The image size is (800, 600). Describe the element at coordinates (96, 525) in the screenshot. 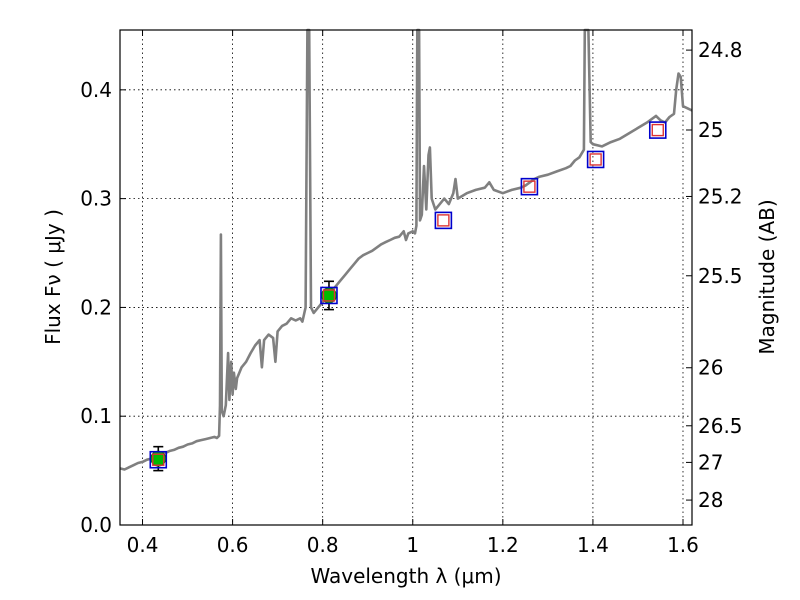

I see `y-tick-label-0: 0.0` at that location.